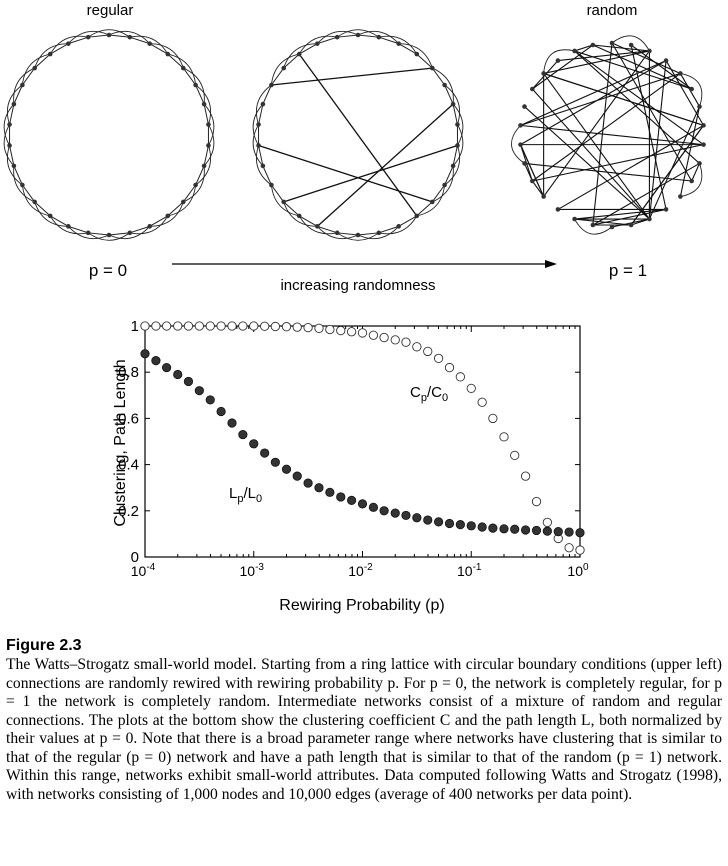 The width and height of the screenshot is (728, 866). What do you see at coordinates (361, 605) in the screenshot?
I see `chart-xlabel: Rewiring Probability (p)` at bounding box center [361, 605].